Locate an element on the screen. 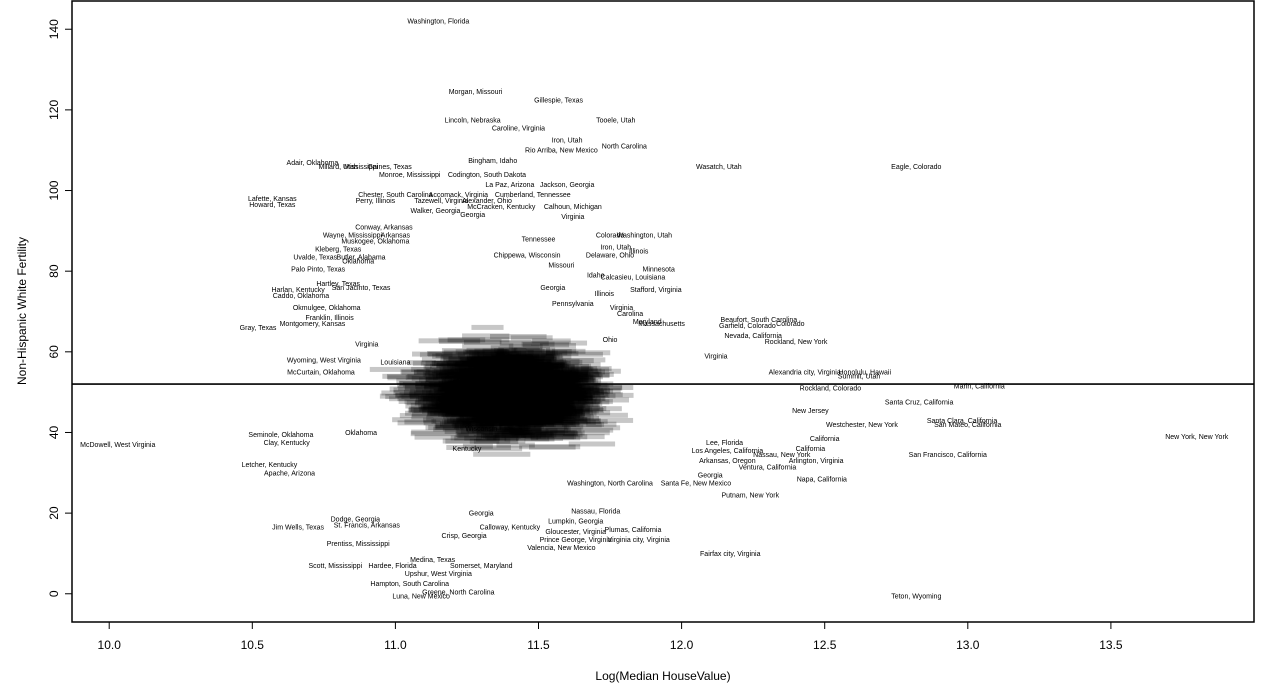  point-label-104: Prentiss, Mississippi is located at coordinates (358, 544).